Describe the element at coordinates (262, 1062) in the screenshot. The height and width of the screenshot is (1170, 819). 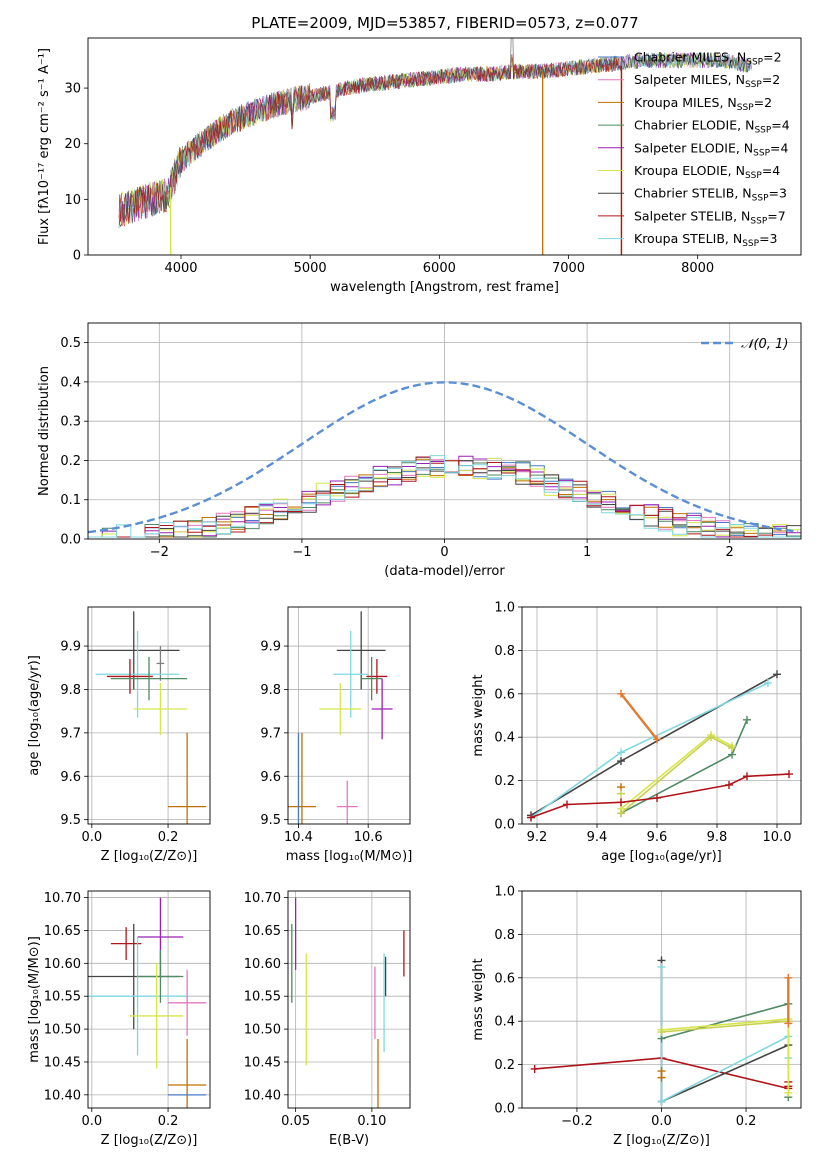
I see `y-tick-label: 10.45` at that location.